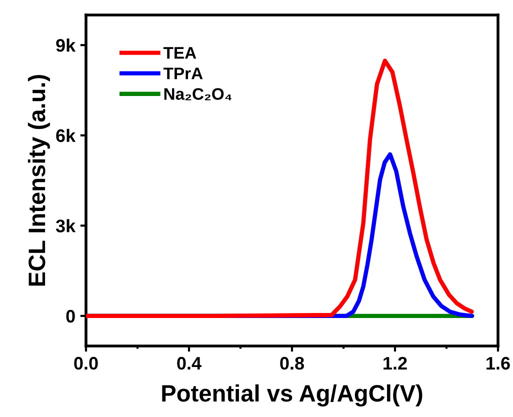 The height and width of the screenshot is (417, 513). What do you see at coordinates (395, 363) in the screenshot?
I see `x-tick-label: 1.2` at bounding box center [395, 363].